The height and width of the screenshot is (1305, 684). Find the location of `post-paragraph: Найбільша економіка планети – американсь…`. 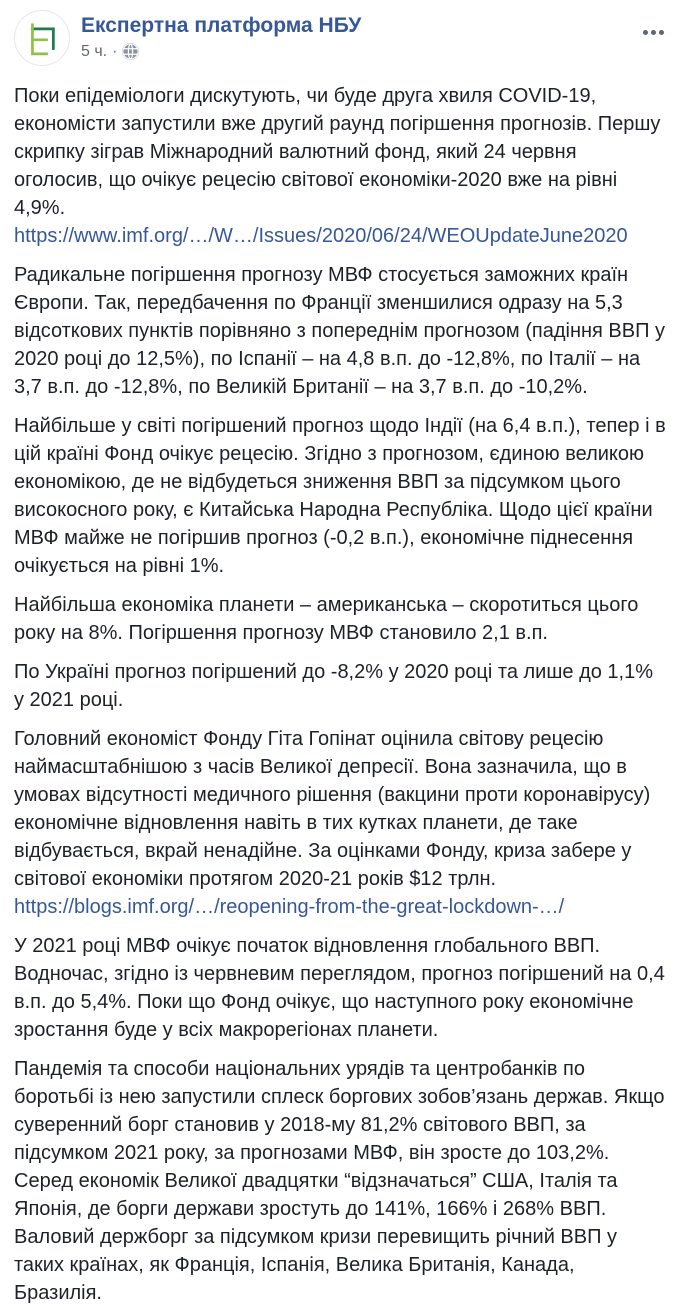

post-paragraph: Найбільша економіка планети – американсь… is located at coordinates (341, 619).